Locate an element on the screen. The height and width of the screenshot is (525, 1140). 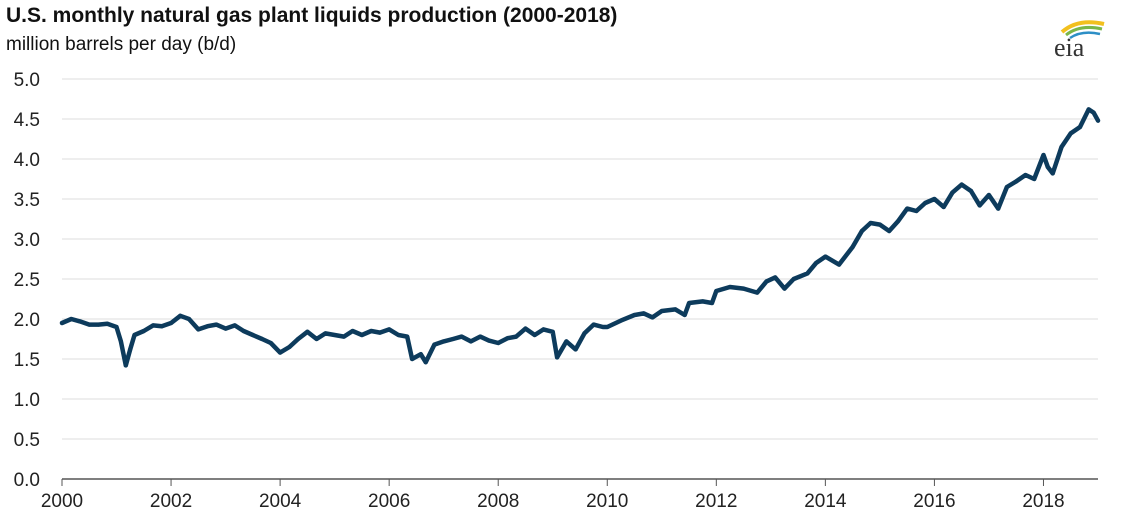
x-tick-label: 2000 is located at coordinates (62, 501).